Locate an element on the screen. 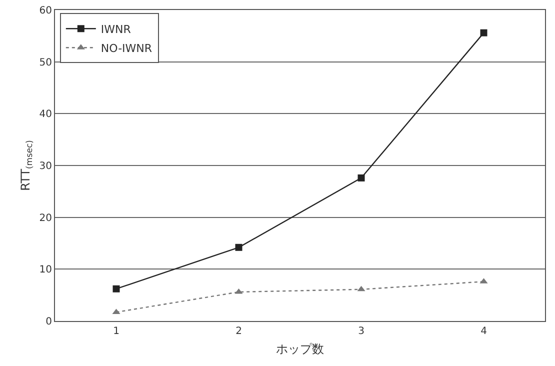 Image resolution: width=555 pixels, height=366 pixels. x-tick-label: 2 is located at coordinates (239, 331).